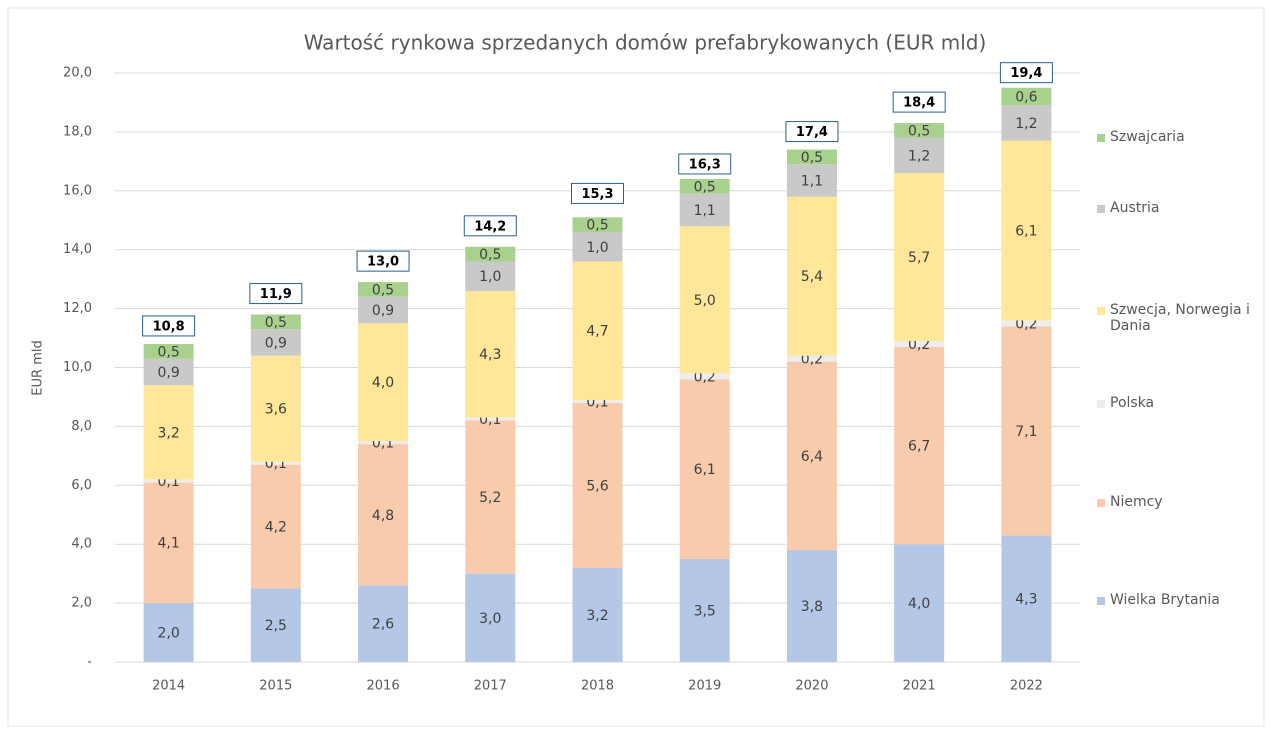  What do you see at coordinates (1135, 208) in the screenshot?
I see `legend-label: Austria` at bounding box center [1135, 208].